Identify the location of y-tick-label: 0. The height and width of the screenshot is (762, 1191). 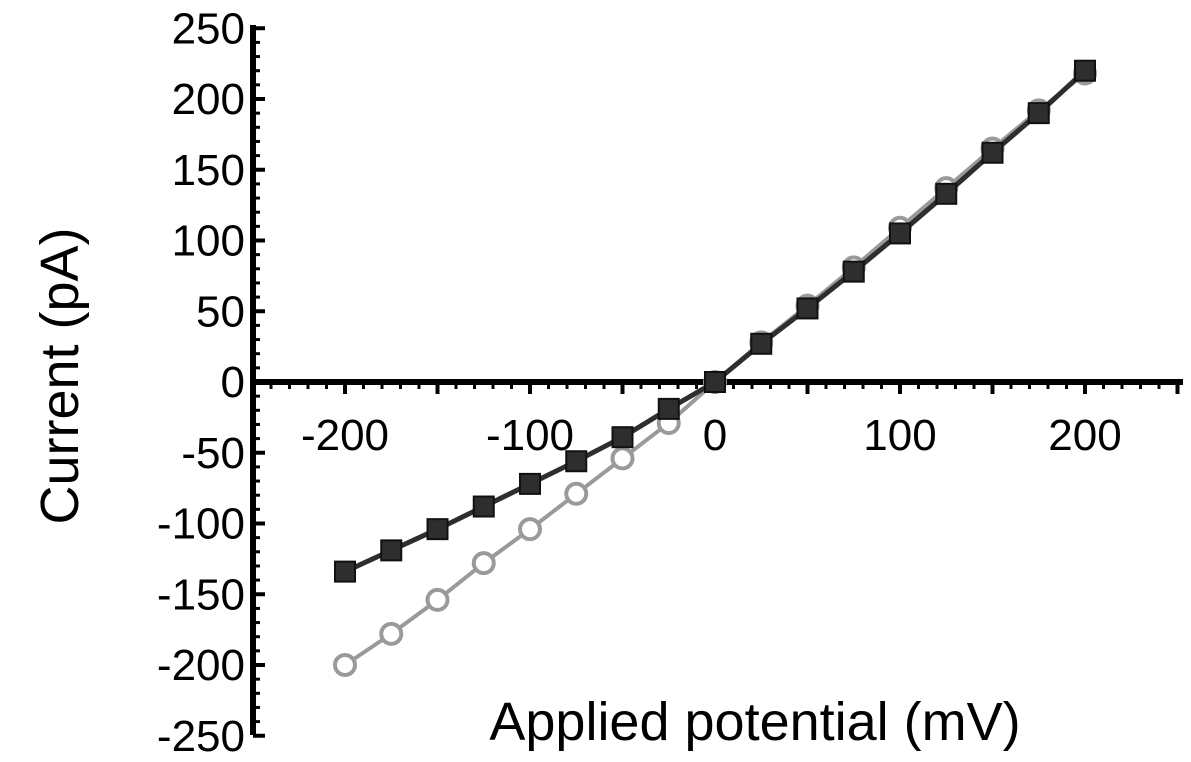
(233, 382).